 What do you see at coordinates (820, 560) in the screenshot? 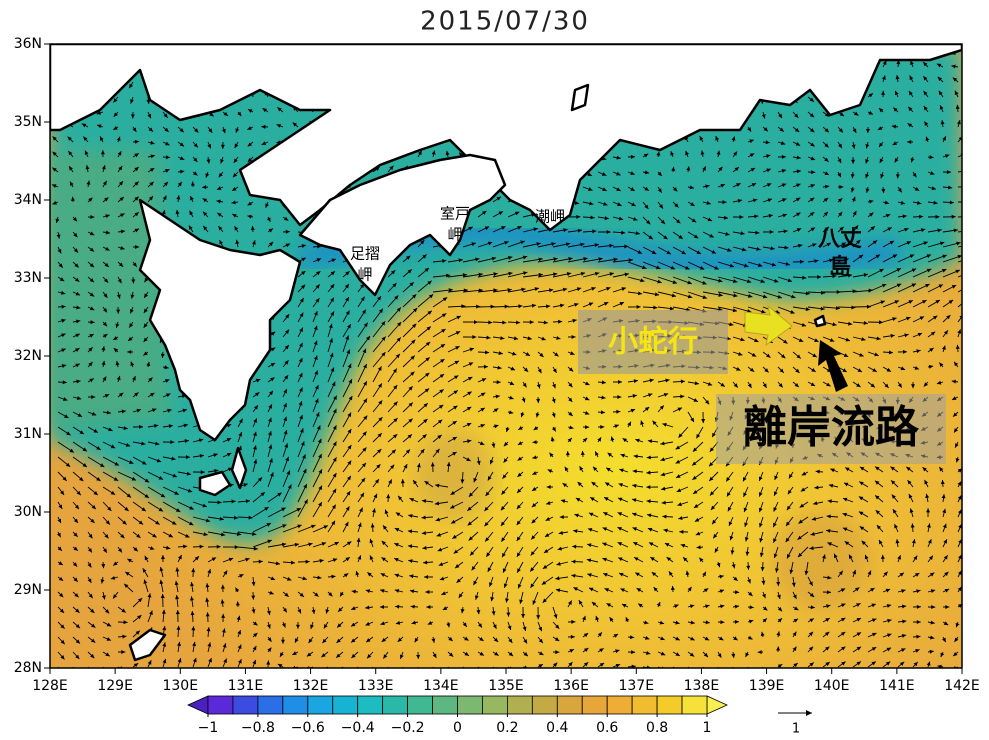
I see `eddy` at bounding box center [820, 560].